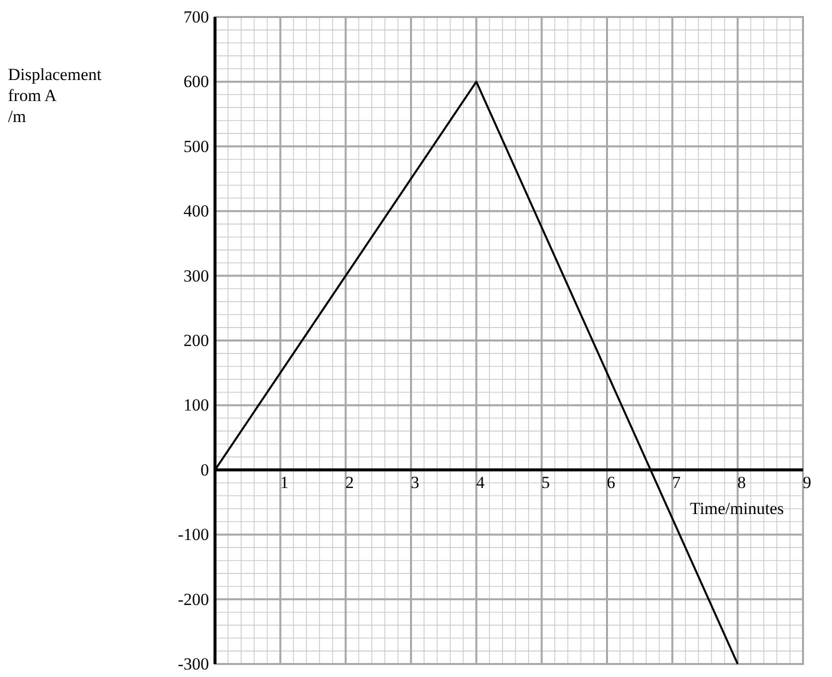 This screenshot has height=677, width=832. What do you see at coordinates (196, 82) in the screenshot?
I see `y-tick-label: 600` at bounding box center [196, 82].